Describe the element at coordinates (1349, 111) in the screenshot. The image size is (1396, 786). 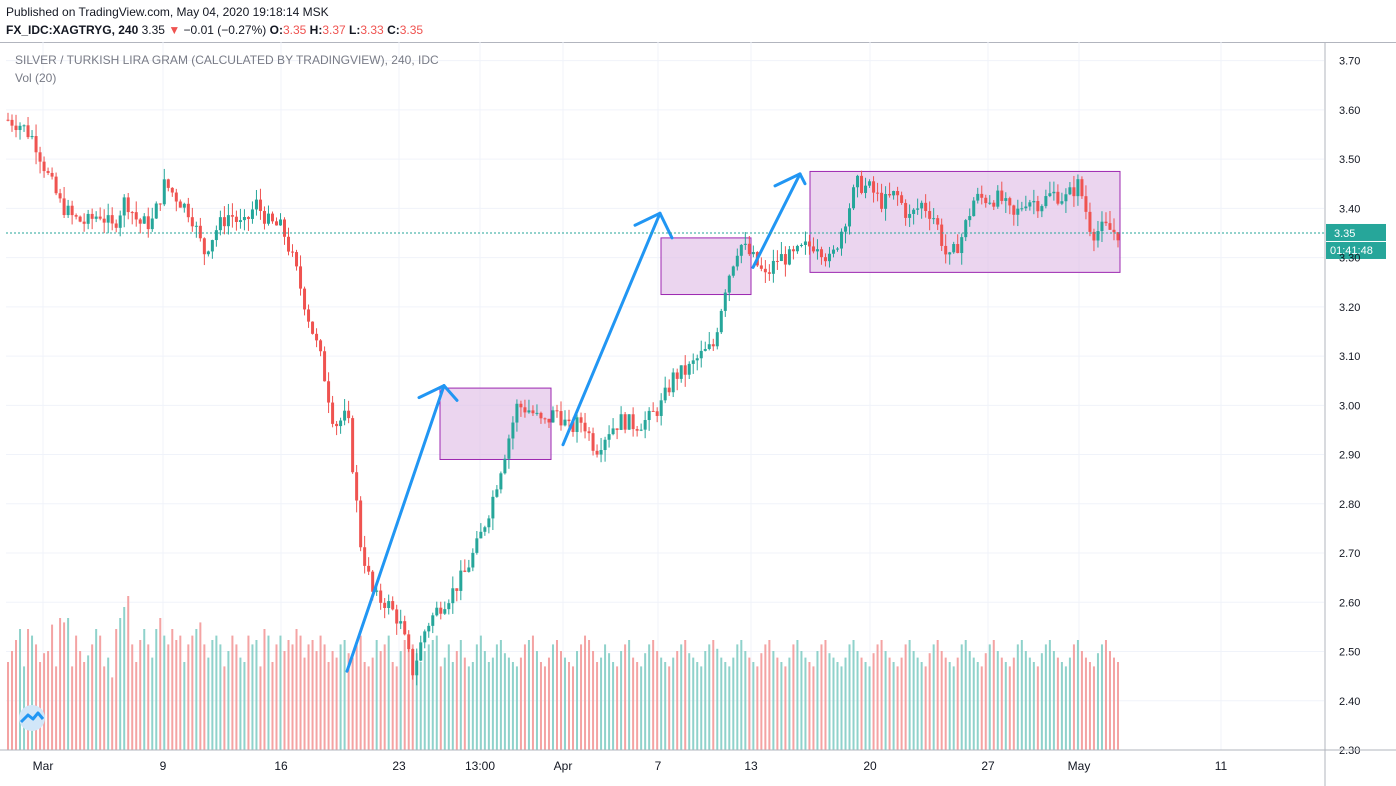
I see `y-tick-label: 3.60` at that location.